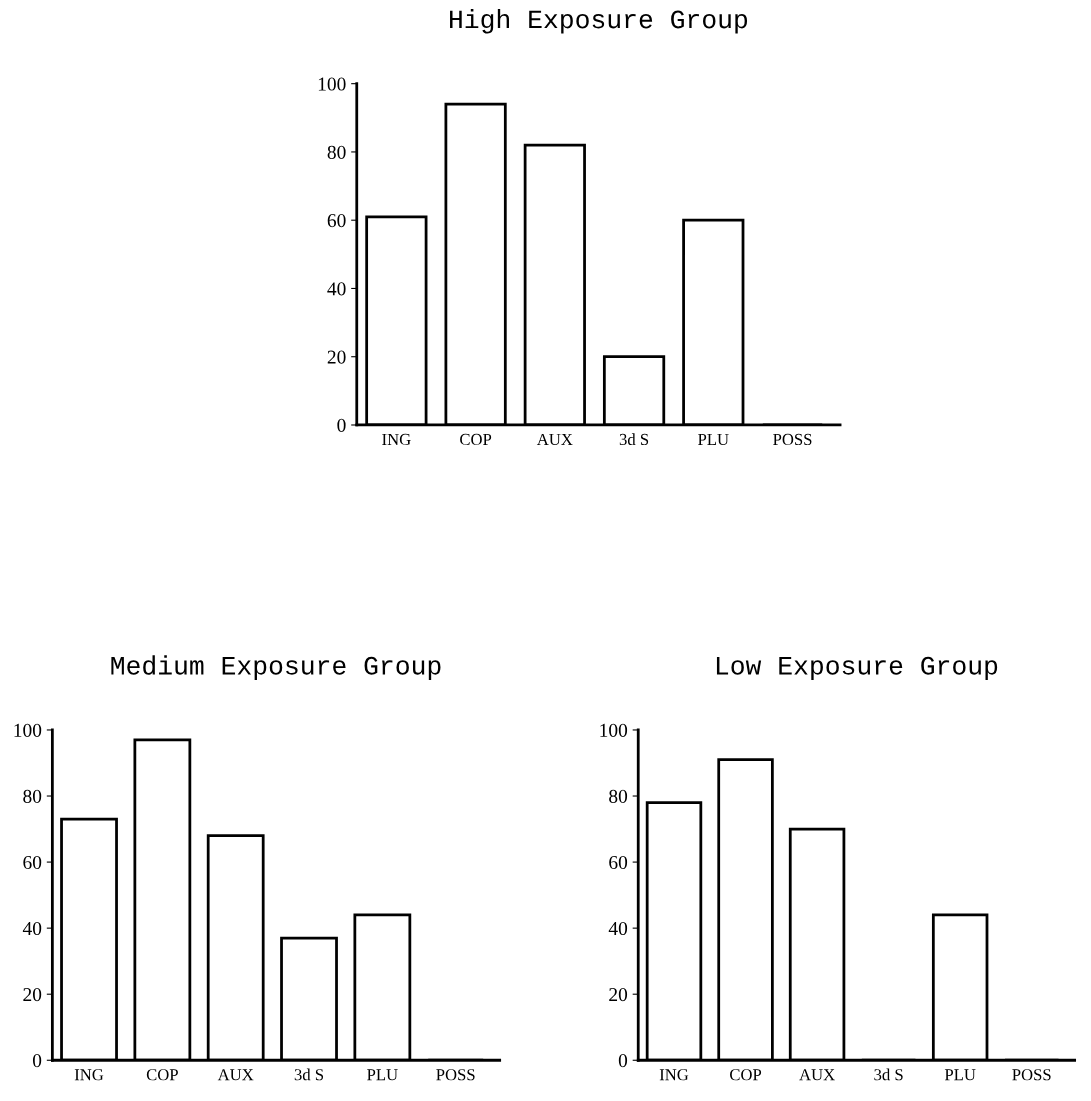 This screenshot has width=1091, height=1101. I want to click on chart-title: Medium Exposure Group, so click(276, 667).